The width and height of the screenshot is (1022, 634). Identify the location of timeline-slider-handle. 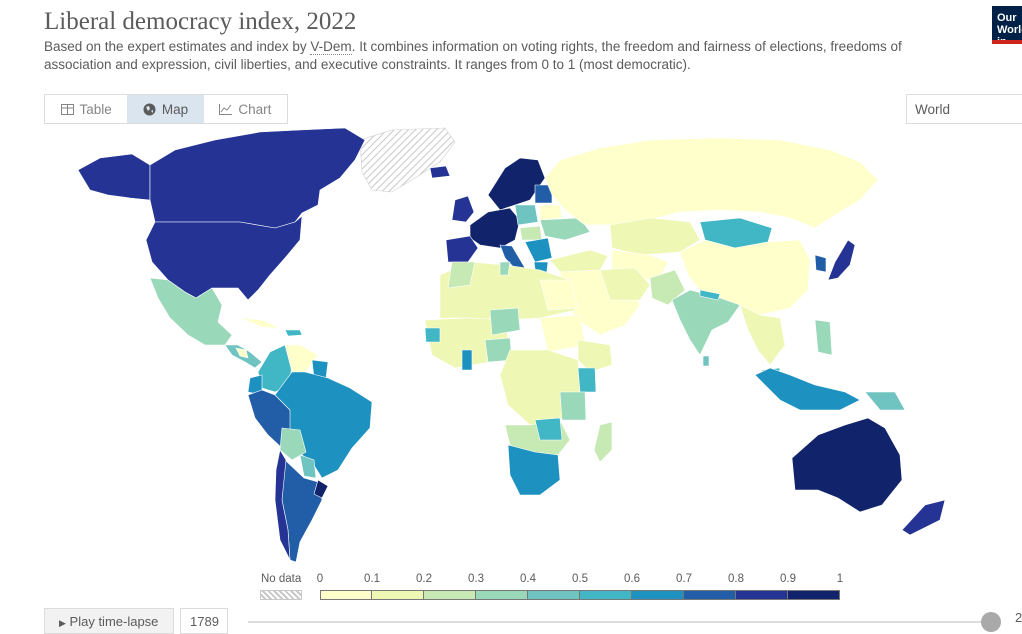
(991, 622).